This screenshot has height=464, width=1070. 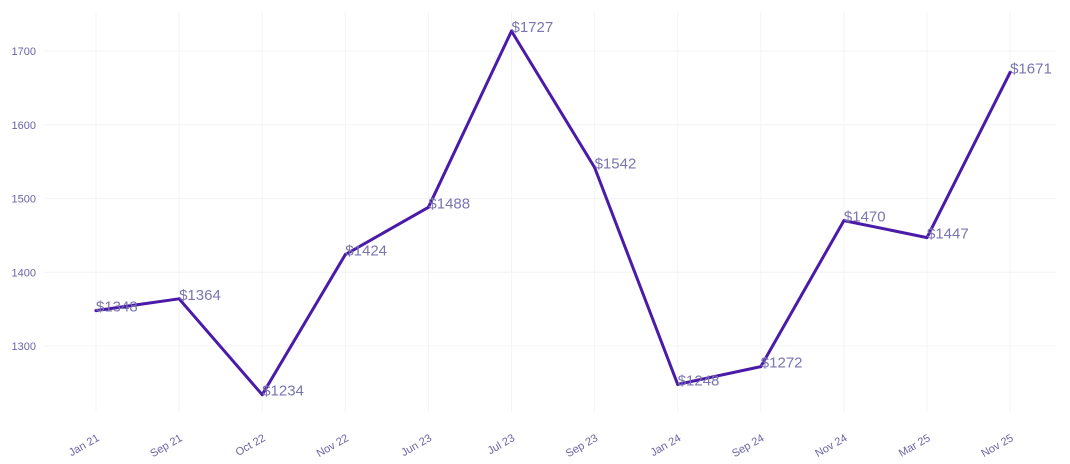 What do you see at coordinates (416, 445) in the screenshot?
I see `x-tick-label: Jun 23` at bounding box center [416, 445].